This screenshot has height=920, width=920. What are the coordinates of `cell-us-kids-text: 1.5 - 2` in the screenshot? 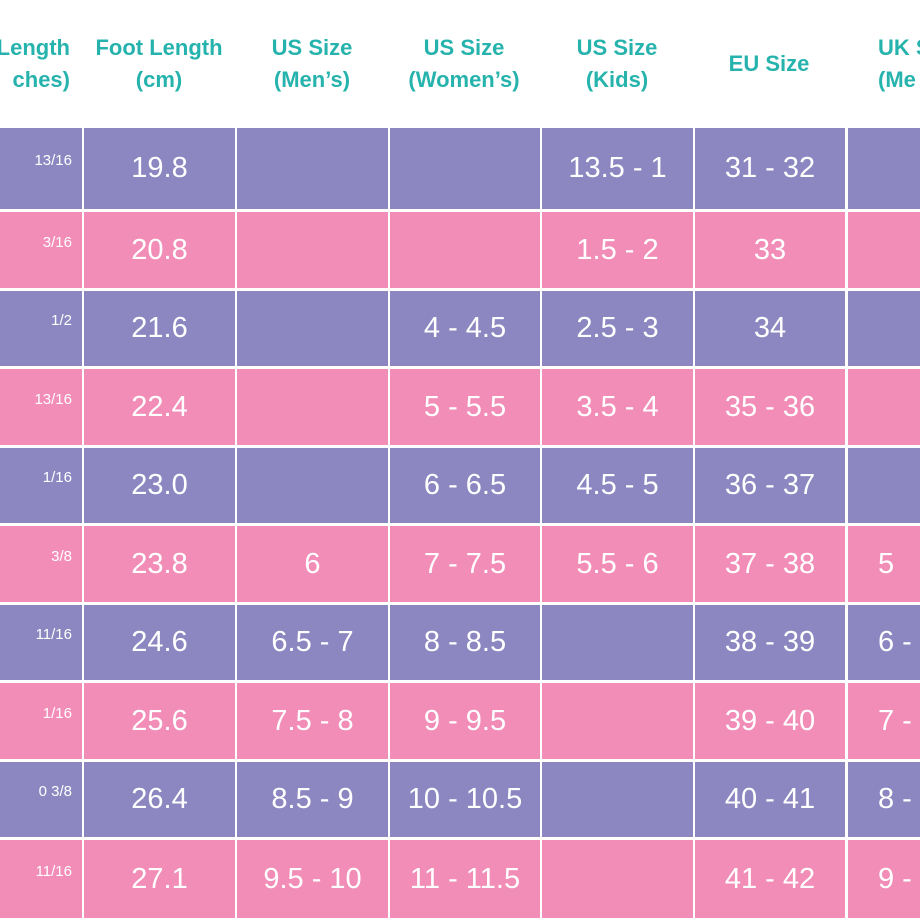 It's located at (617, 249).